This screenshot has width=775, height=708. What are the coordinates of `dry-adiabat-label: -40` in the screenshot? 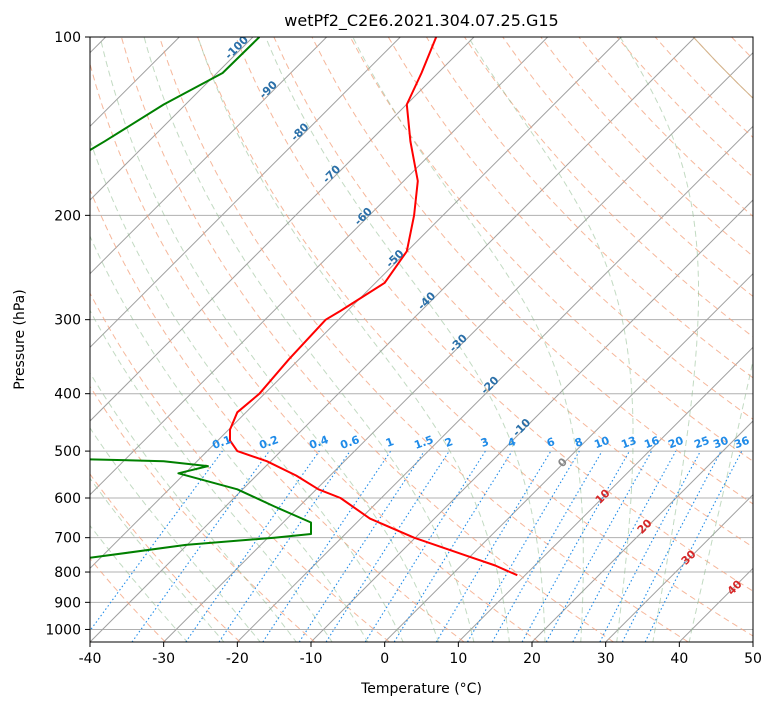 It's located at (426, 300).